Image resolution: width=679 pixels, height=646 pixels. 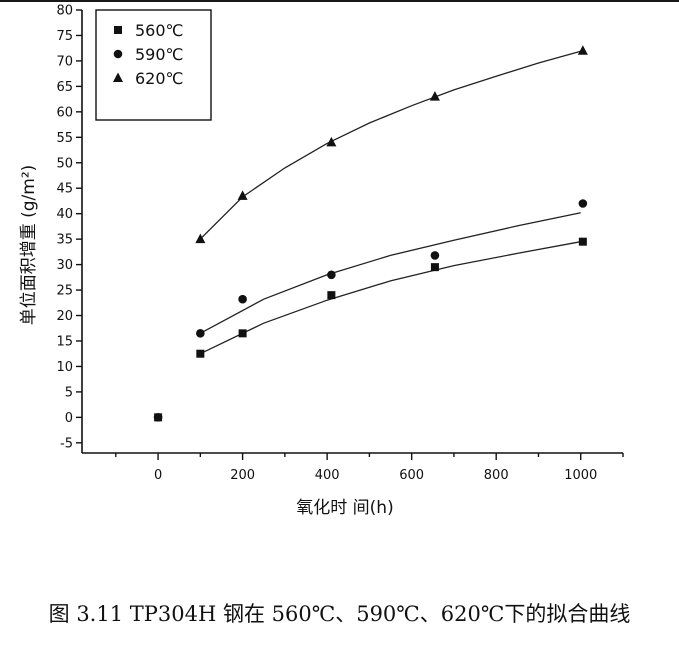 What do you see at coordinates (64, 367) in the screenshot?
I see `y-tick-label: 10` at bounding box center [64, 367].